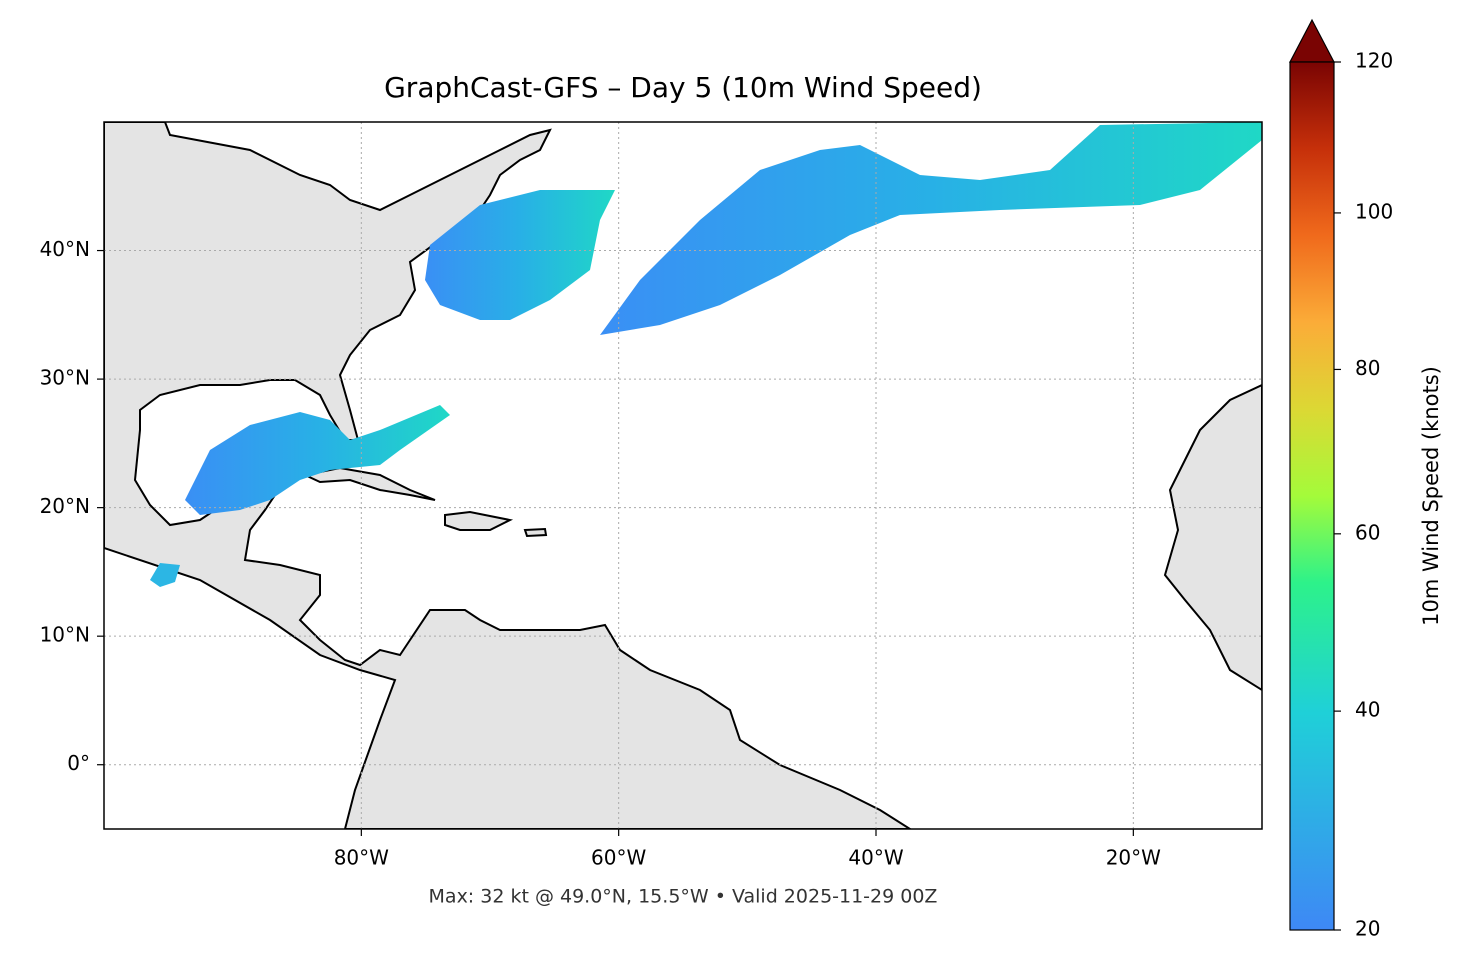 The image size is (1466, 973). Describe the element at coordinates (65, 249) in the screenshot. I see `y-tick-label: 40°N` at that location.